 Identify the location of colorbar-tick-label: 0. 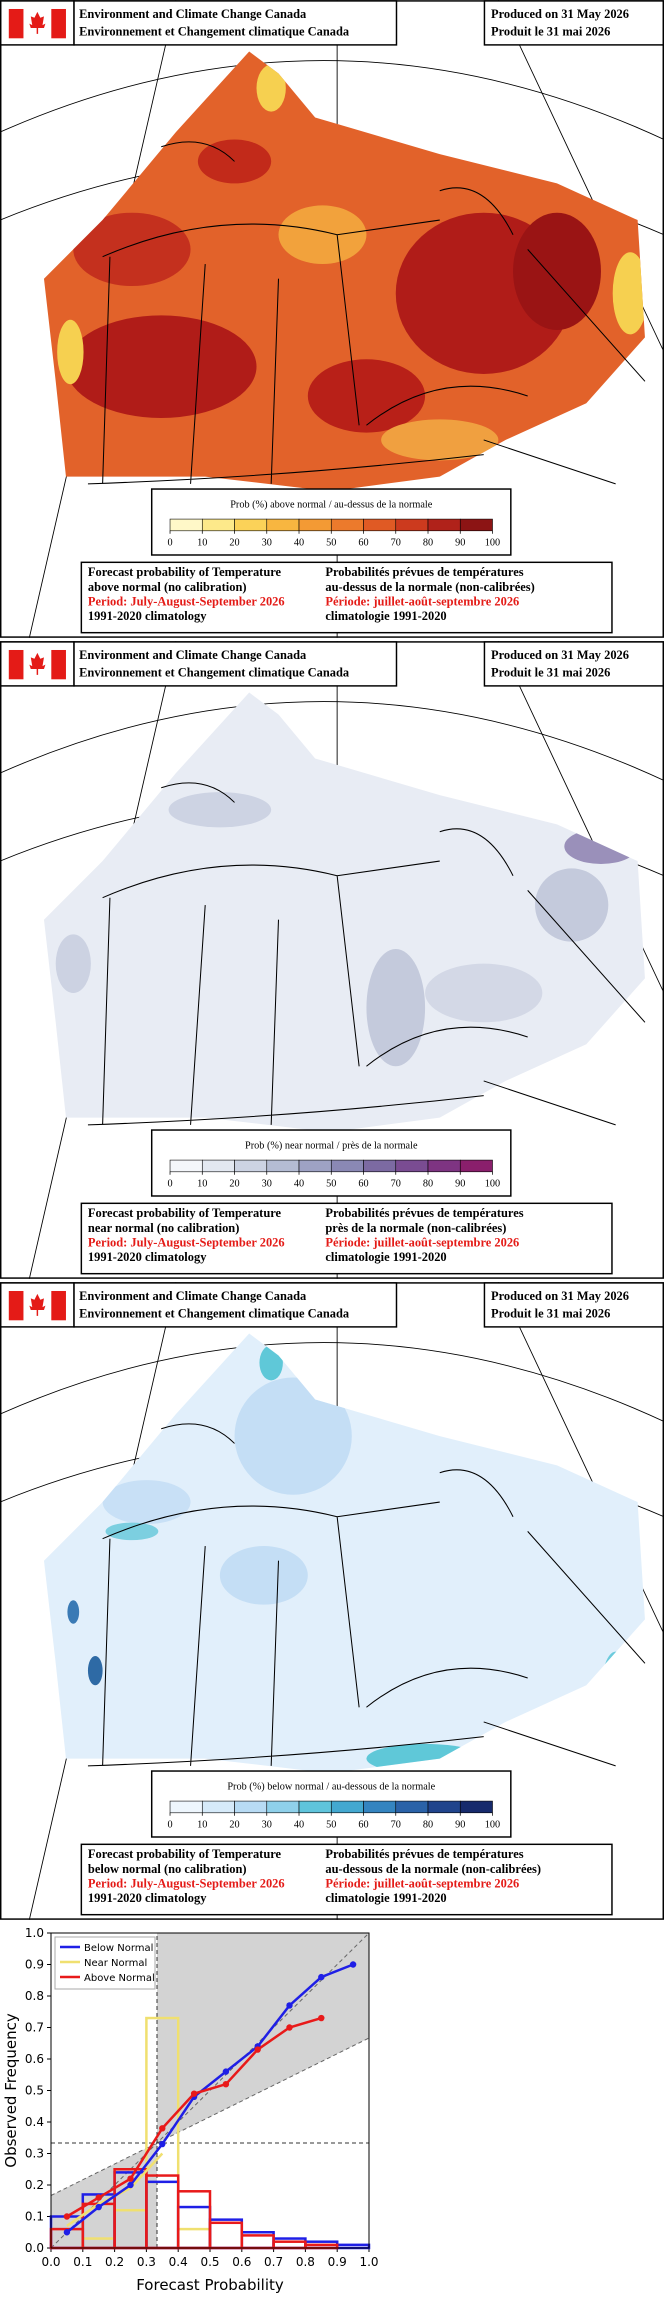
(169, 1824).